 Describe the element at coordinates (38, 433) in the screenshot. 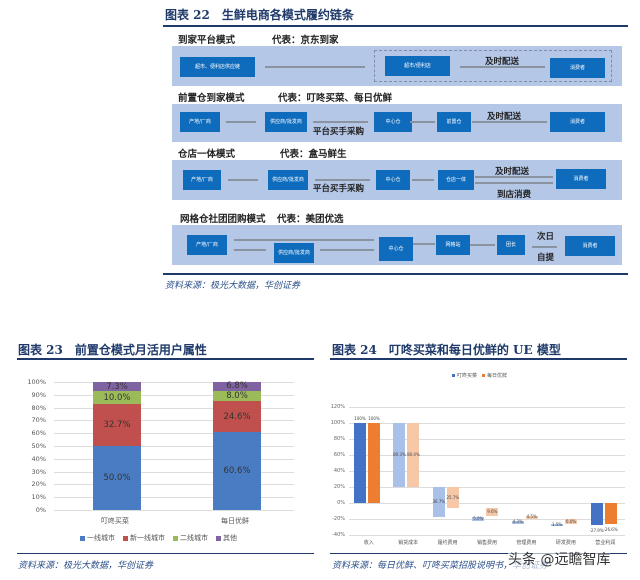

I see `y-tick-label: 60%` at that location.